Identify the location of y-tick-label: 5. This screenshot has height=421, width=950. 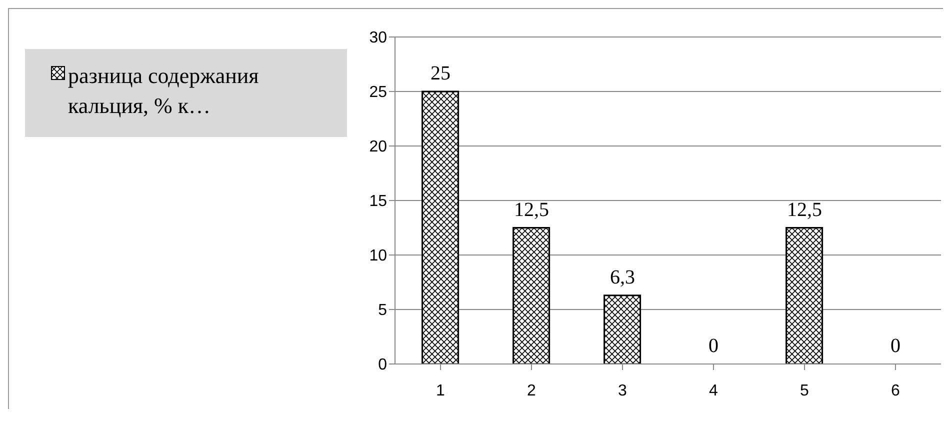
(383, 311).